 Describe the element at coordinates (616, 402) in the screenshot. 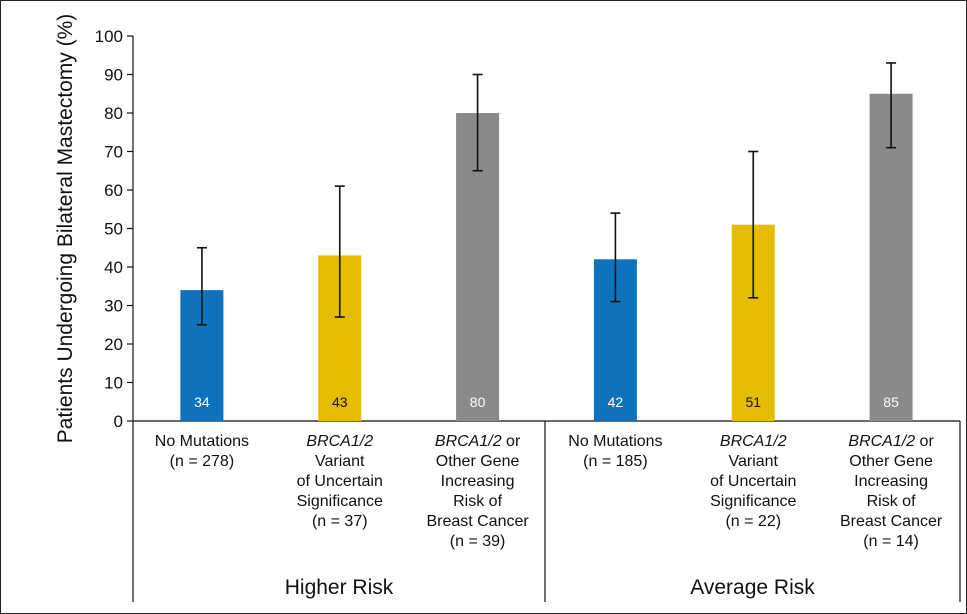

I see `bar-value-label: 42` at that location.